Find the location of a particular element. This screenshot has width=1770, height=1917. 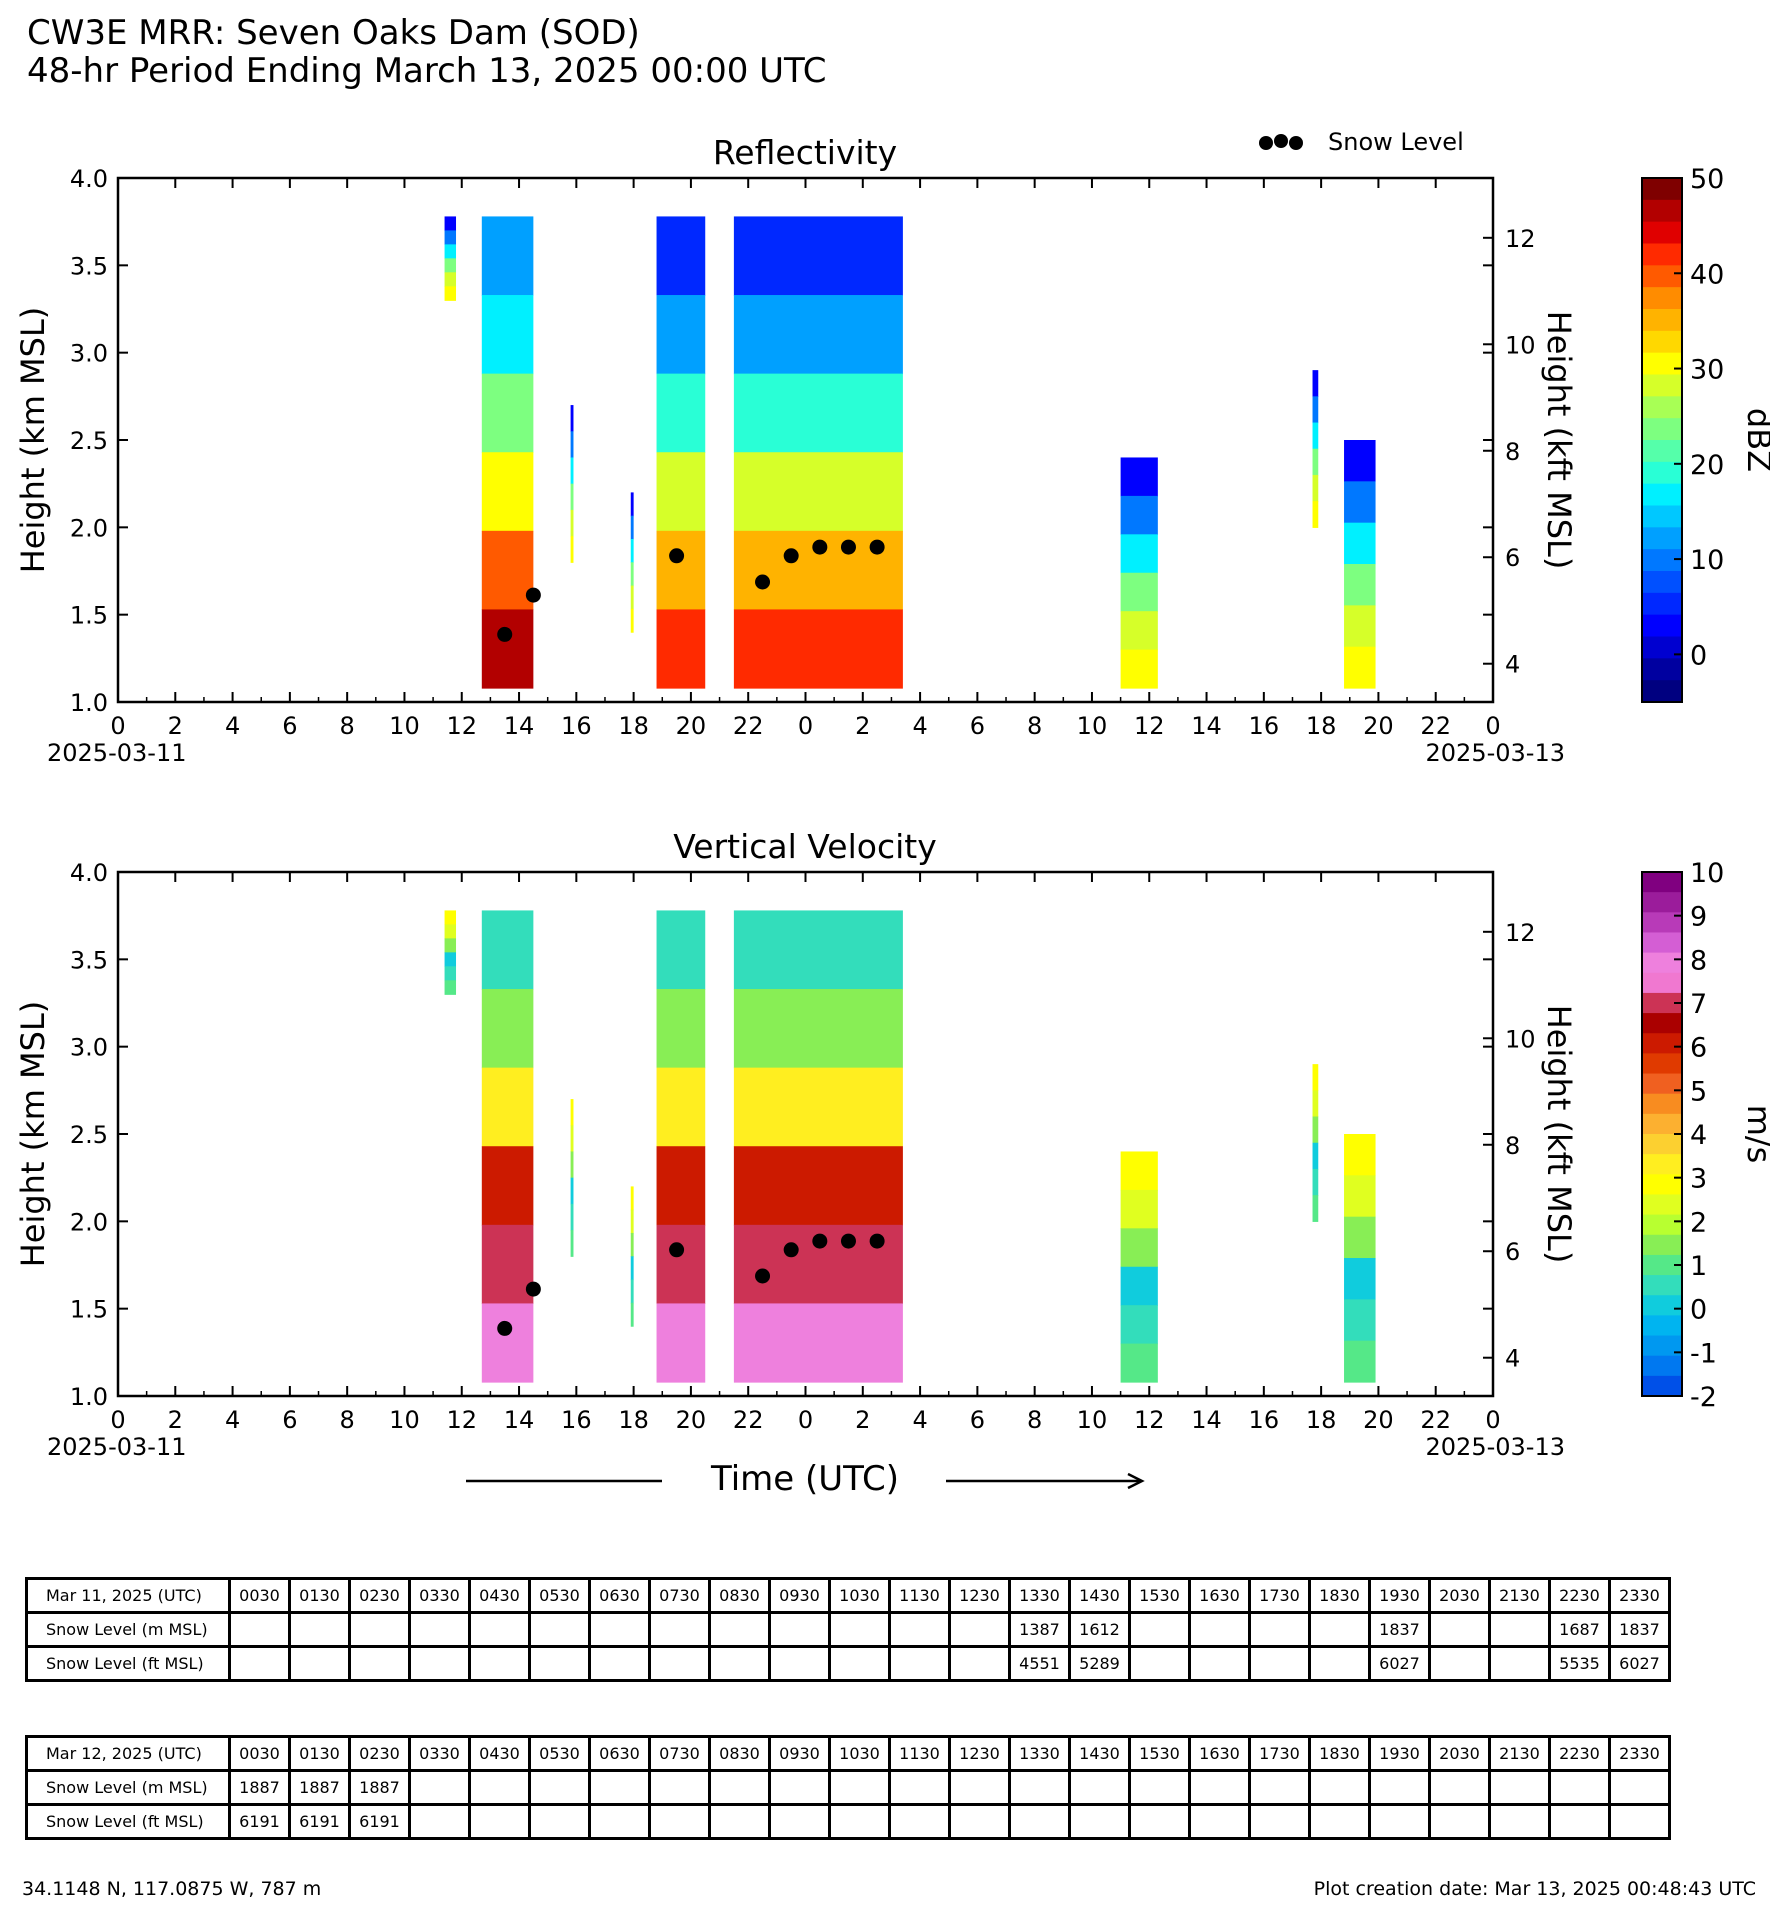

y-right-tick-label: 6 is located at coordinates (1512, 558).